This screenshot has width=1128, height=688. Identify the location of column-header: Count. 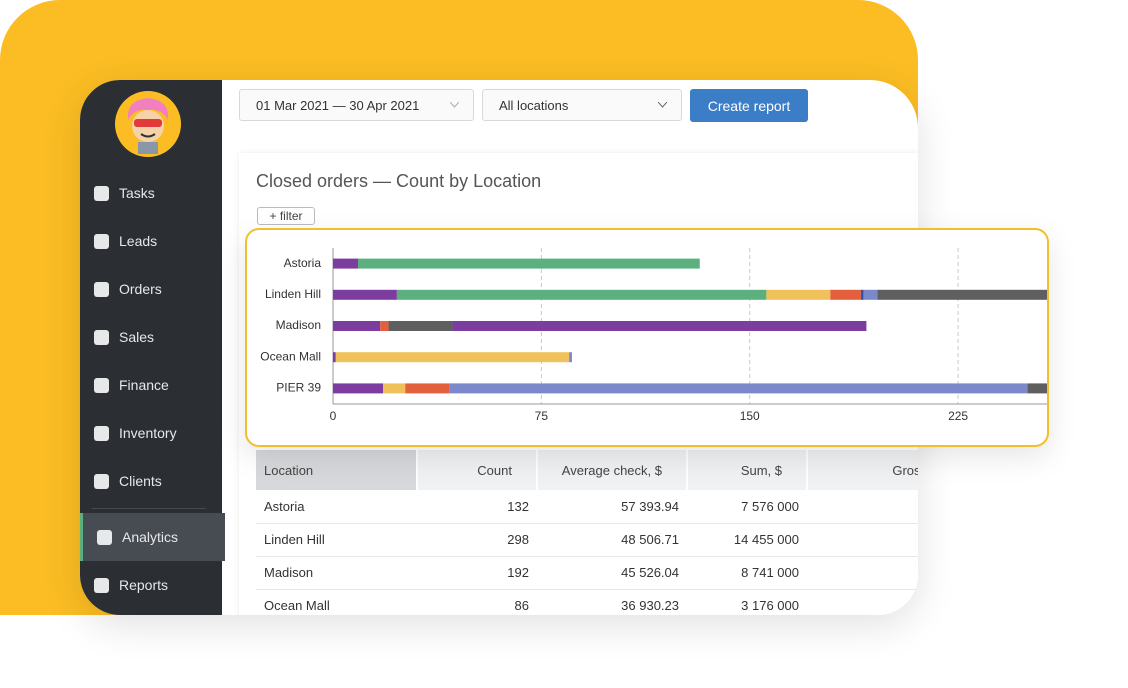
(477, 470).